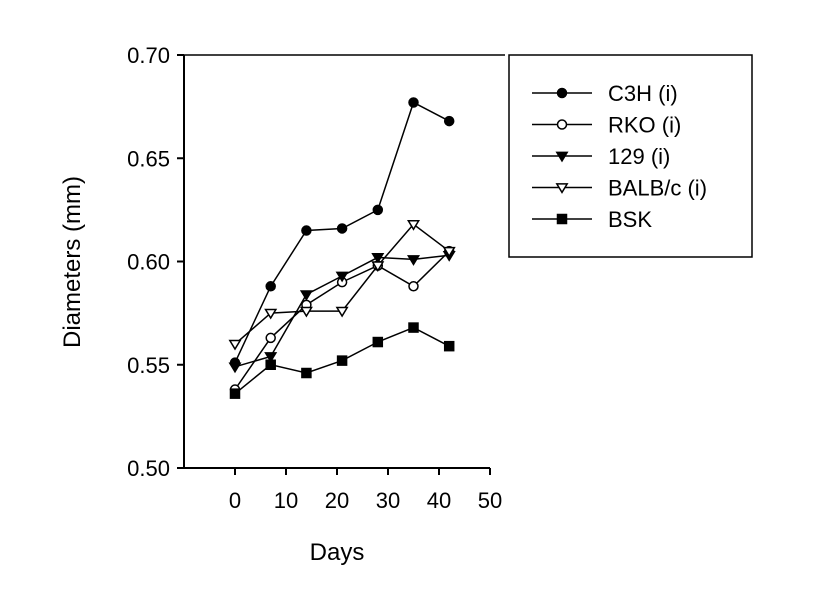 This screenshot has width=820, height=613. I want to click on legend-item: BALB/c (i), so click(619, 188).